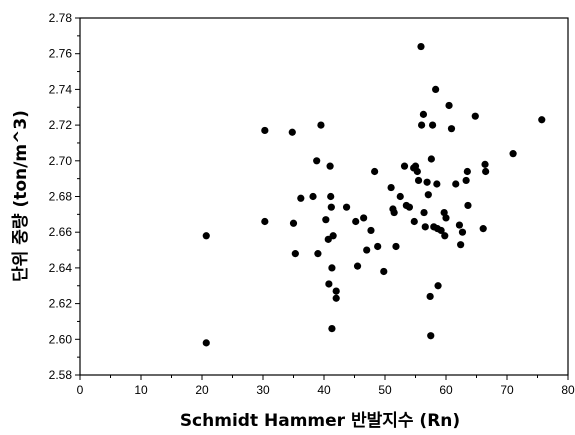  I want to click on y-tick-label: 2.74, so click(61, 89).